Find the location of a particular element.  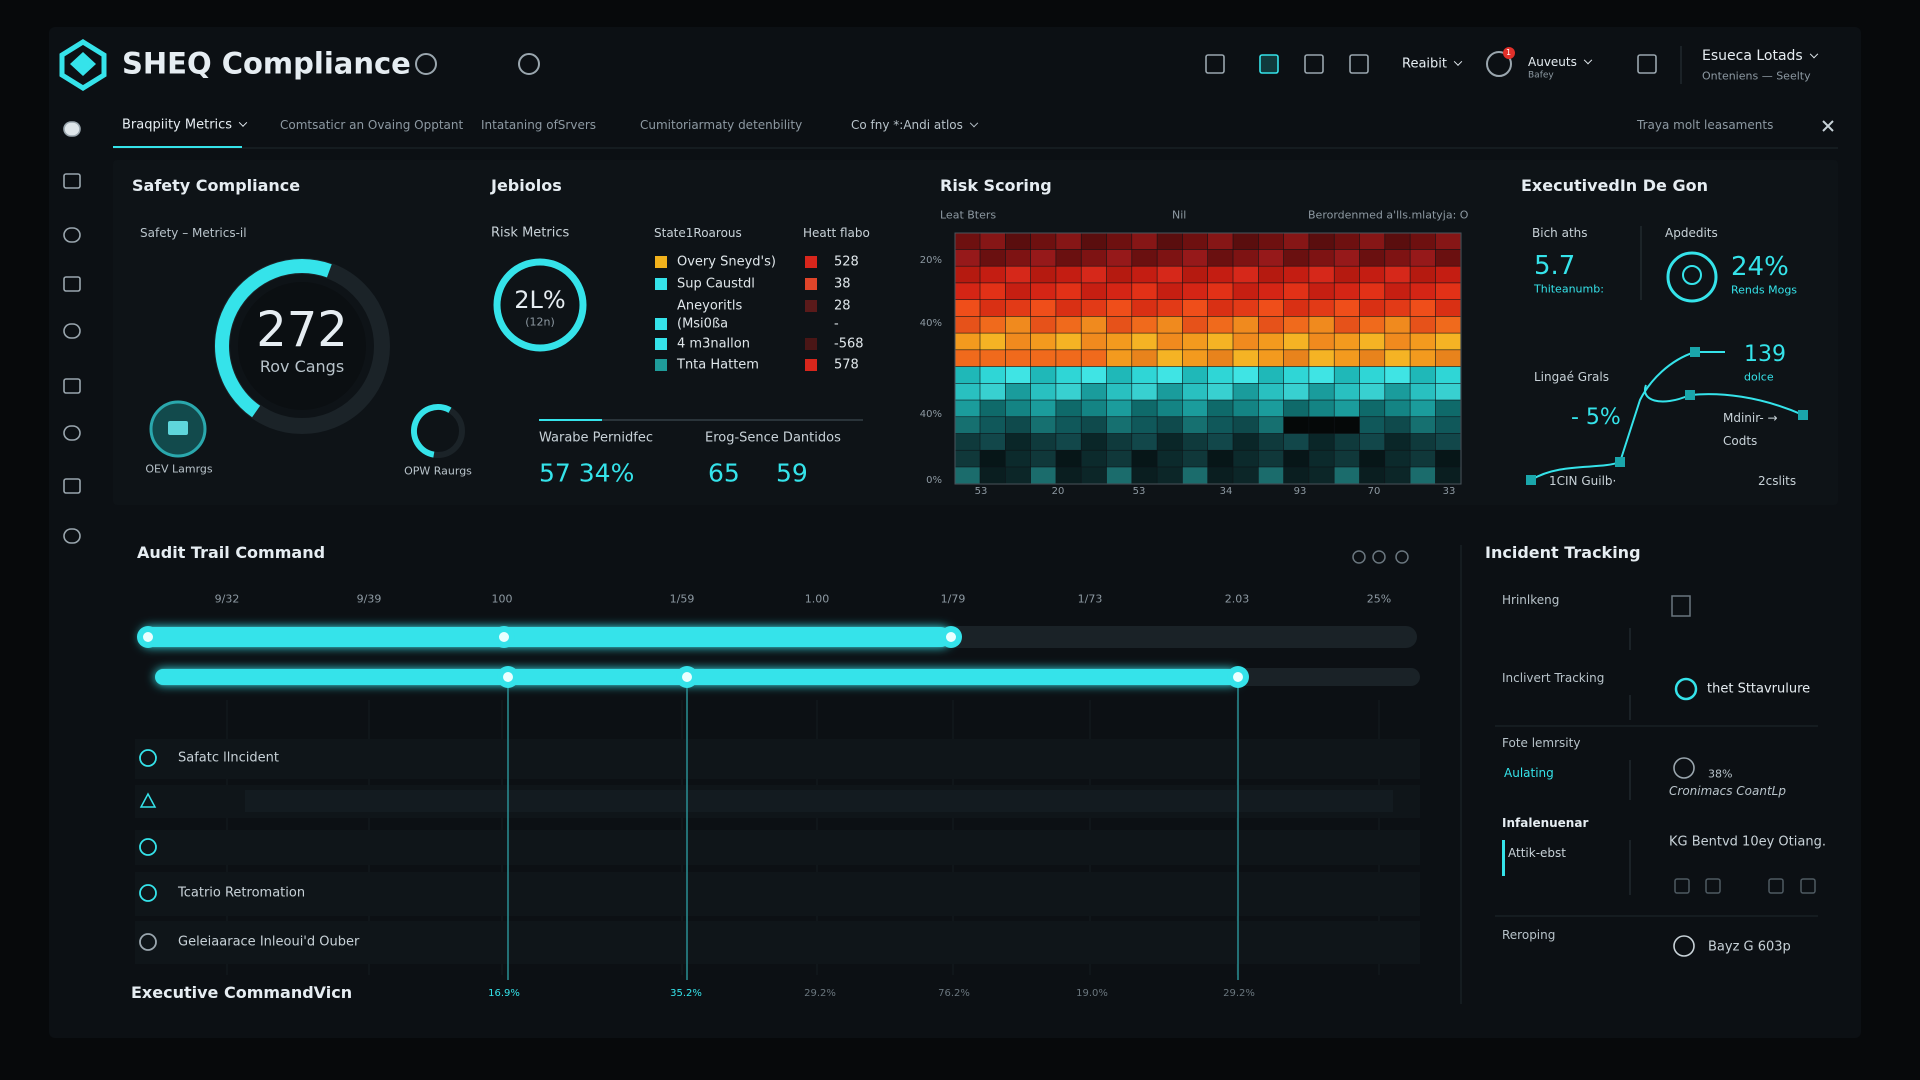

user-sub: Onteniens — Seelty is located at coordinates (1756, 76).